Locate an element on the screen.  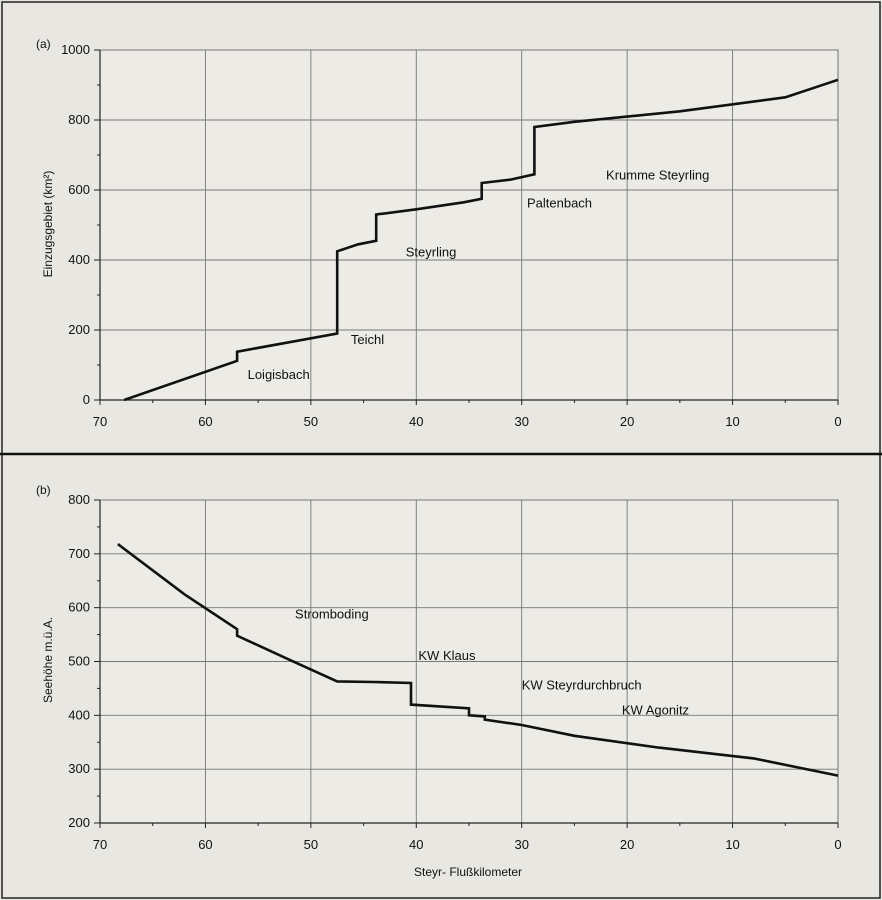
panel-b-annotation: KW Klaus is located at coordinates (447, 655).